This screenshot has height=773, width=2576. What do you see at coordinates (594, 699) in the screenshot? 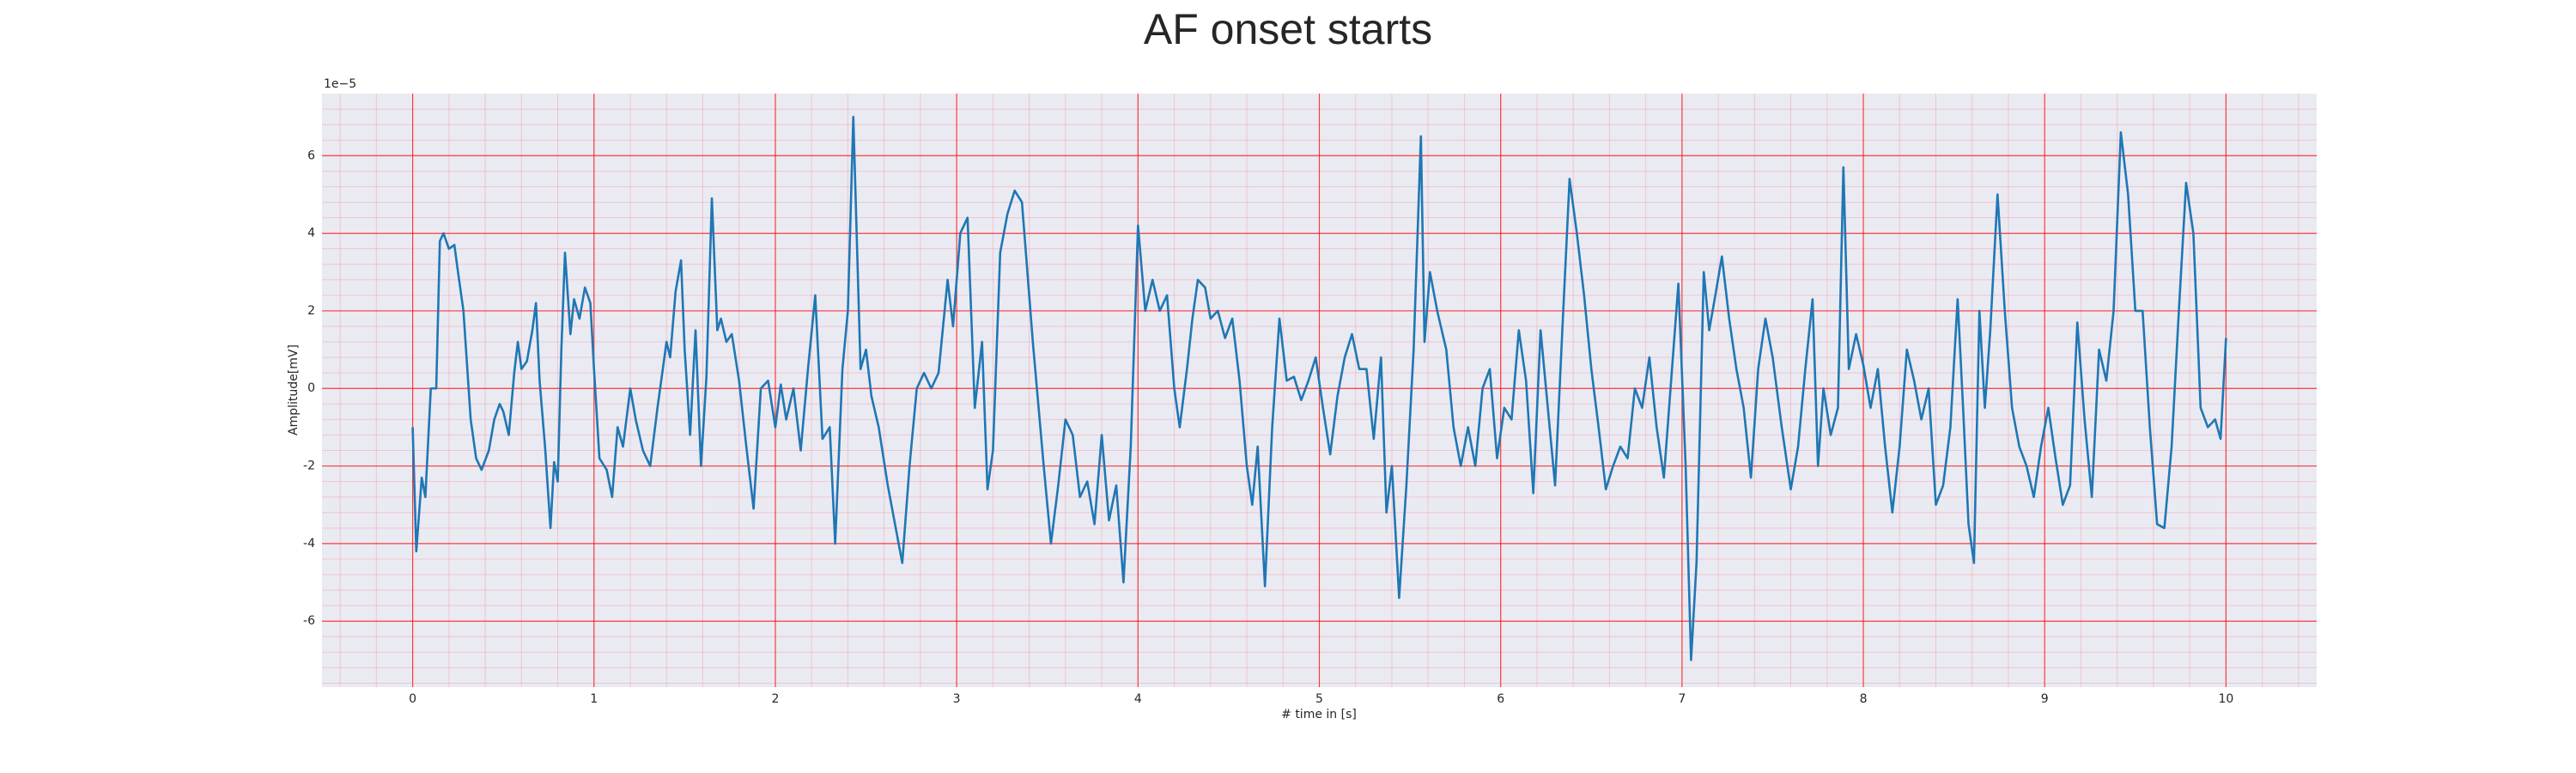
I see `x-tick-label: 1` at bounding box center [594, 699].